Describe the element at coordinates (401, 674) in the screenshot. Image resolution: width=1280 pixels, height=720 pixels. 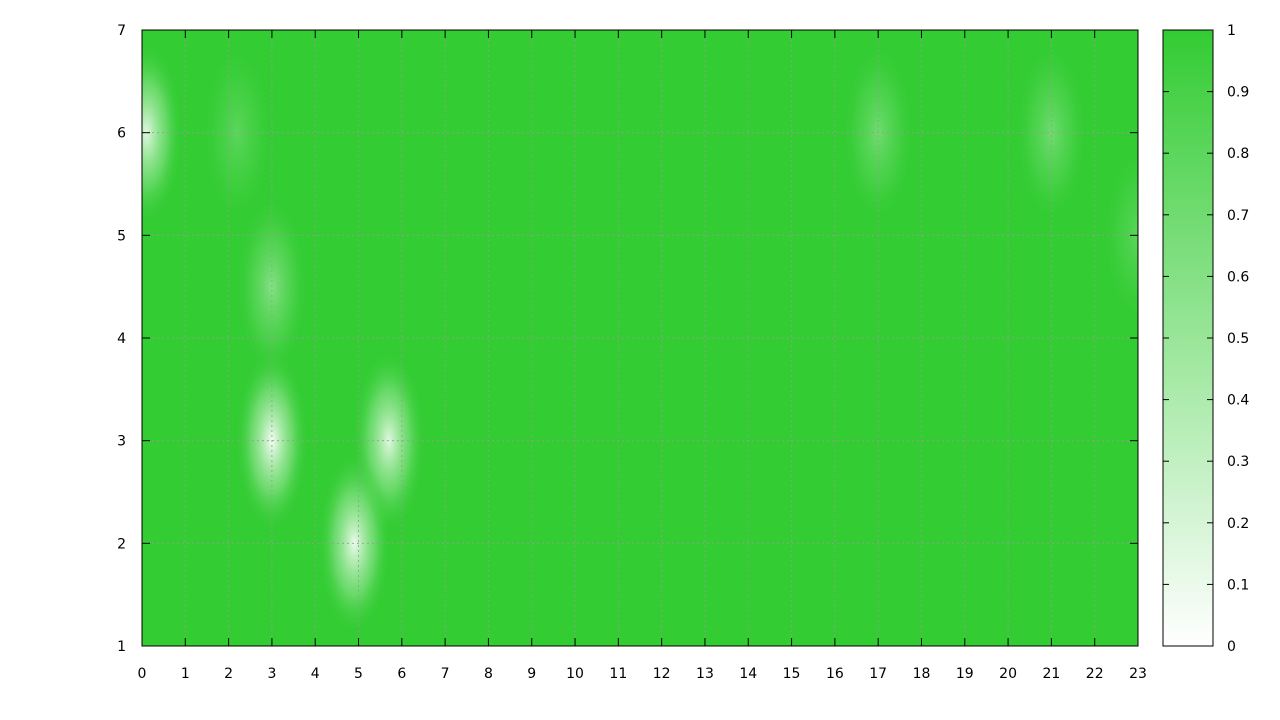
I see `x-tick-label: 6` at that location.